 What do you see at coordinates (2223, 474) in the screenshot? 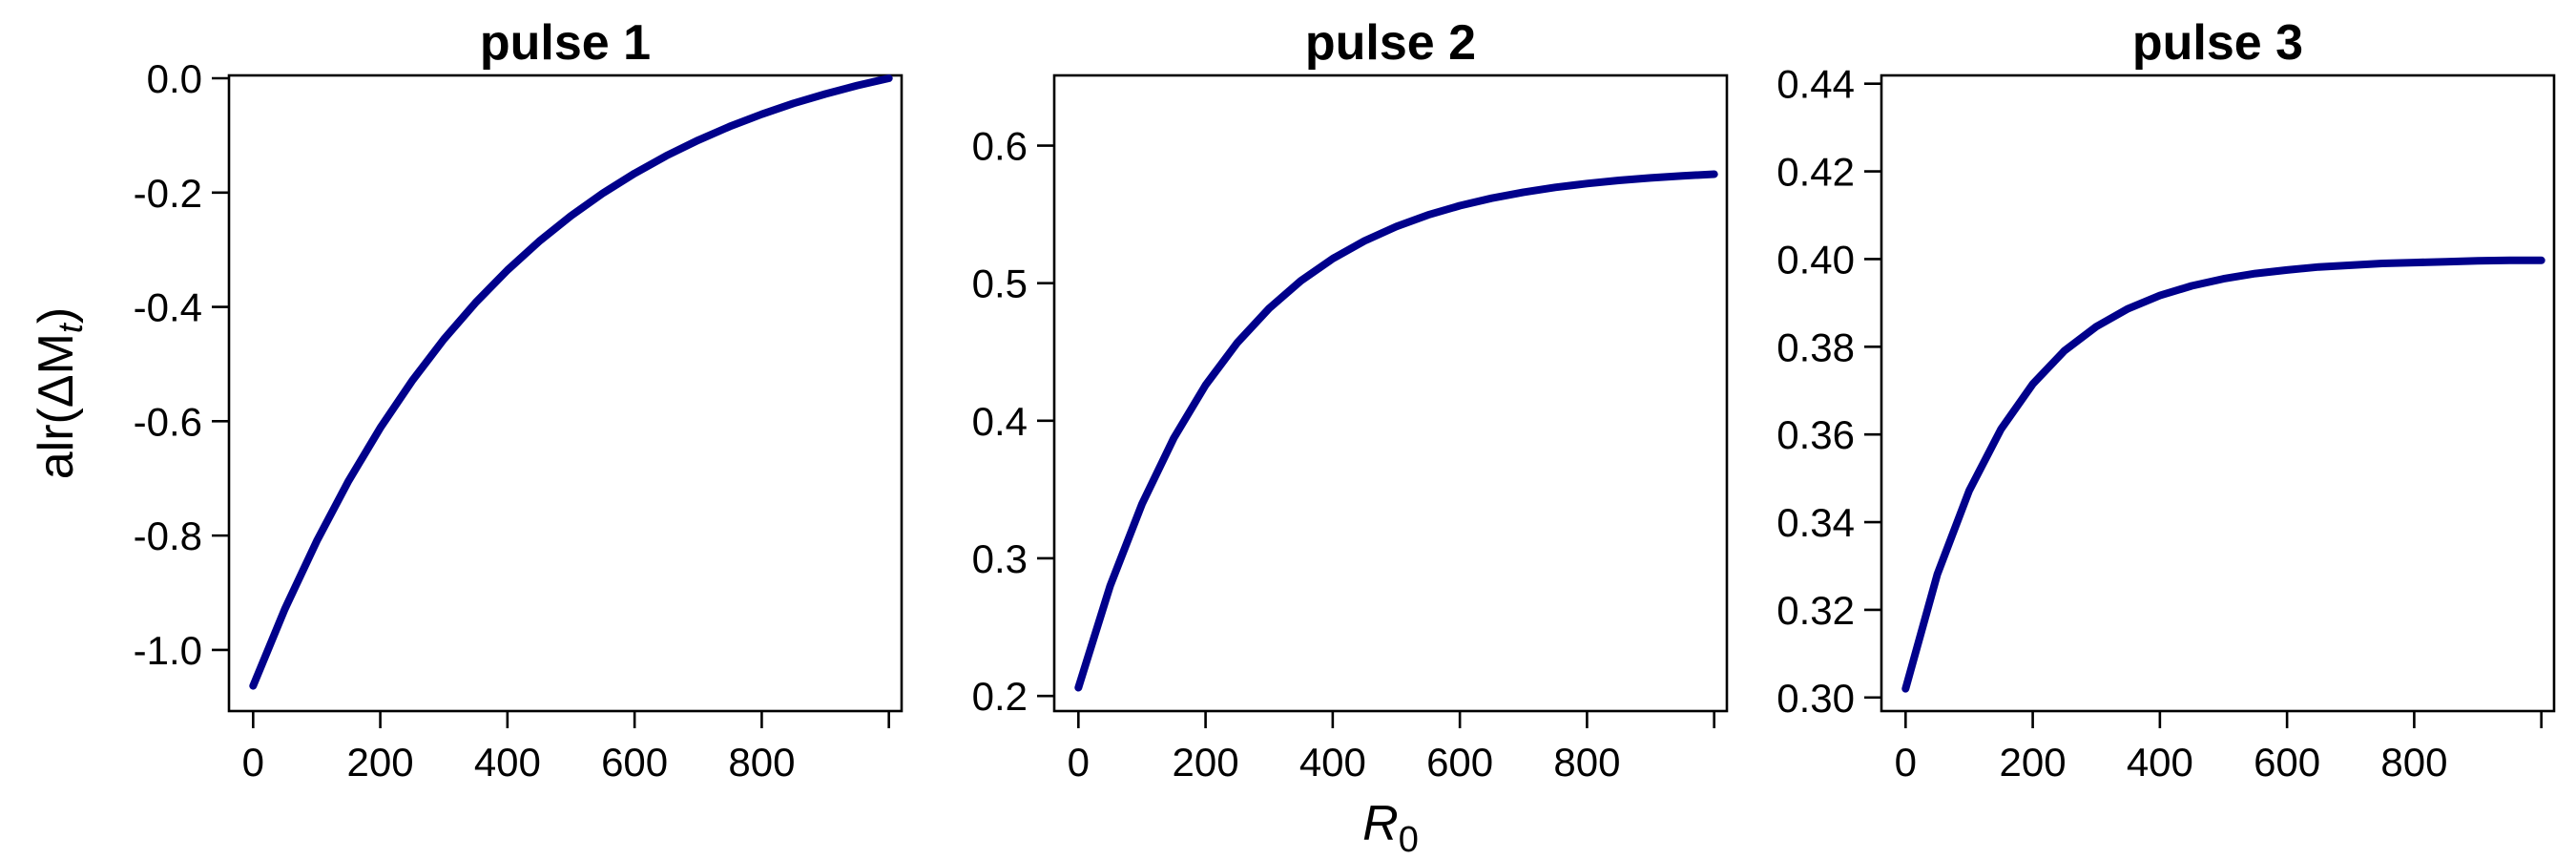
I see `series-line` at bounding box center [2223, 474].